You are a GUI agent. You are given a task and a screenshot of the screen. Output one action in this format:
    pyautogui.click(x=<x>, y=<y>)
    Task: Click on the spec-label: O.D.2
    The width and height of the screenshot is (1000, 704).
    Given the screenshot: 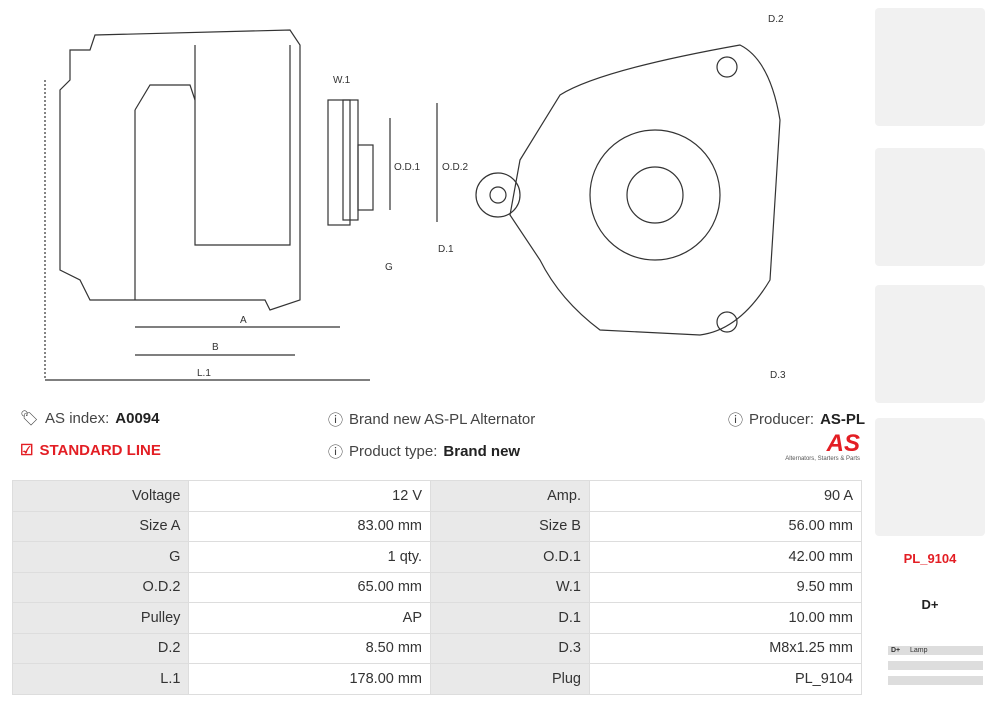 What is the action you would take?
    pyautogui.click(x=100, y=587)
    